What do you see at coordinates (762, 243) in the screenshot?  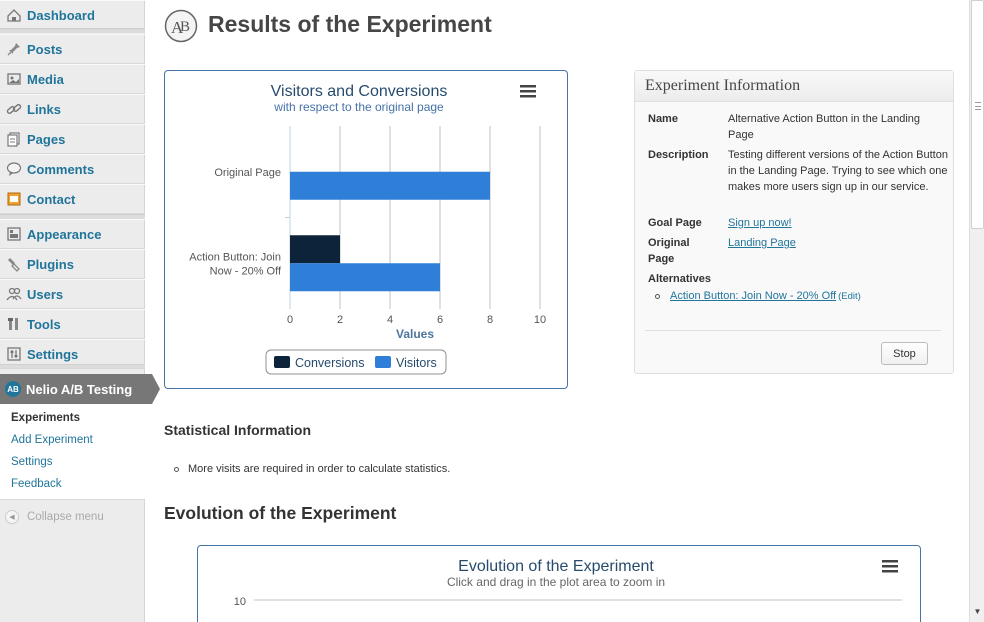 I see `original-page-link: Landing Page` at bounding box center [762, 243].